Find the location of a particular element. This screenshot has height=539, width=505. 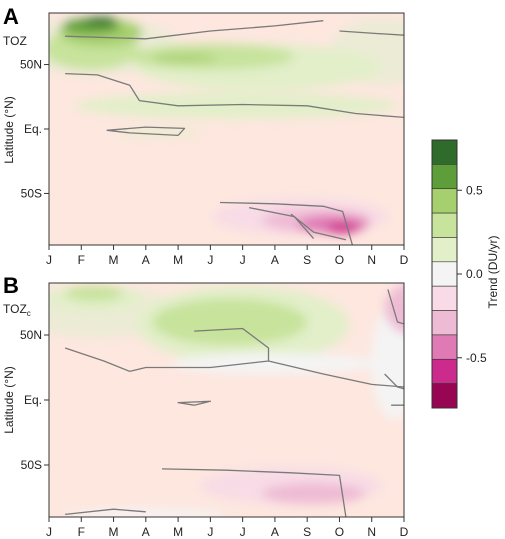

colorbar-label: Trend (DU/yr) is located at coordinates (493, 272).